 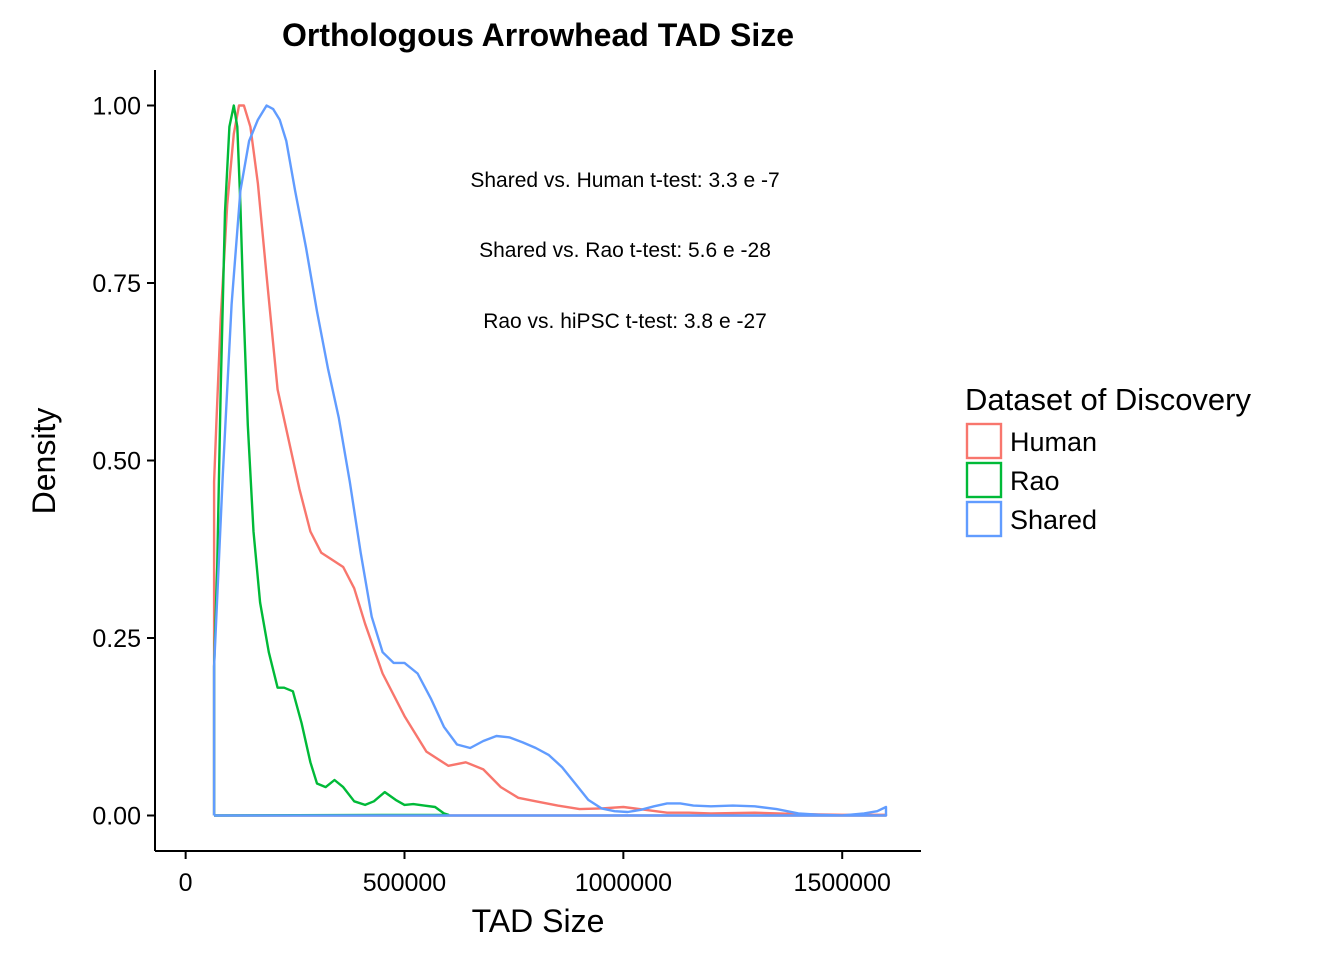 What do you see at coordinates (624, 180) in the screenshot?
I see `annotation-shared-vs-human: Shared vs. Human t-test: 3.3 e -7` at bounding box center [624, 180].